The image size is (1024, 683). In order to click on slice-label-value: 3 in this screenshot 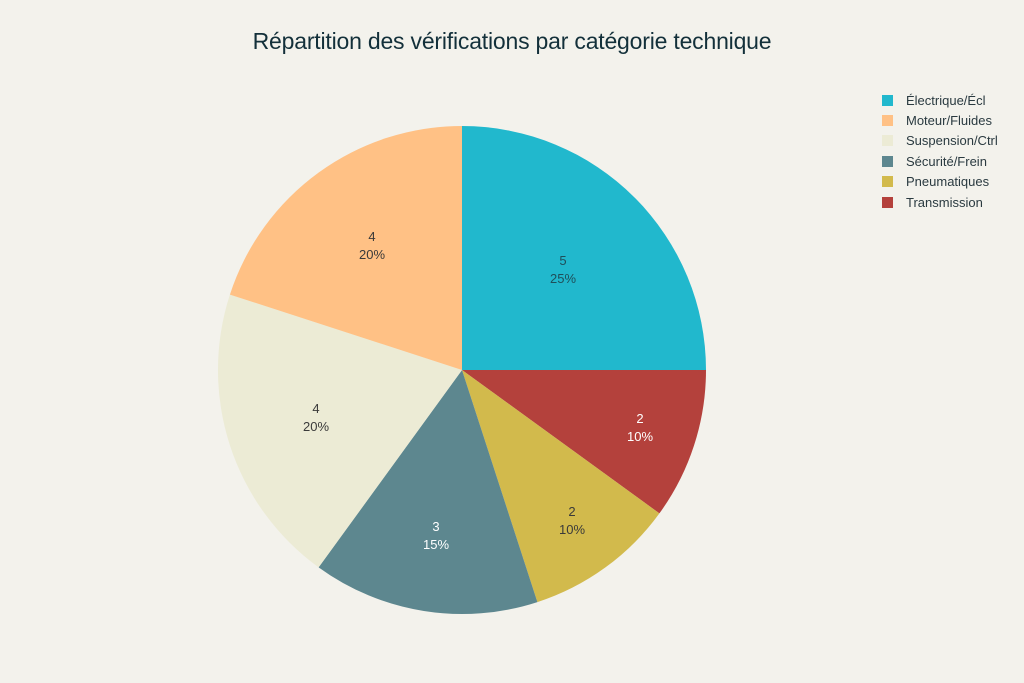, I will do `click(435, 526)`.